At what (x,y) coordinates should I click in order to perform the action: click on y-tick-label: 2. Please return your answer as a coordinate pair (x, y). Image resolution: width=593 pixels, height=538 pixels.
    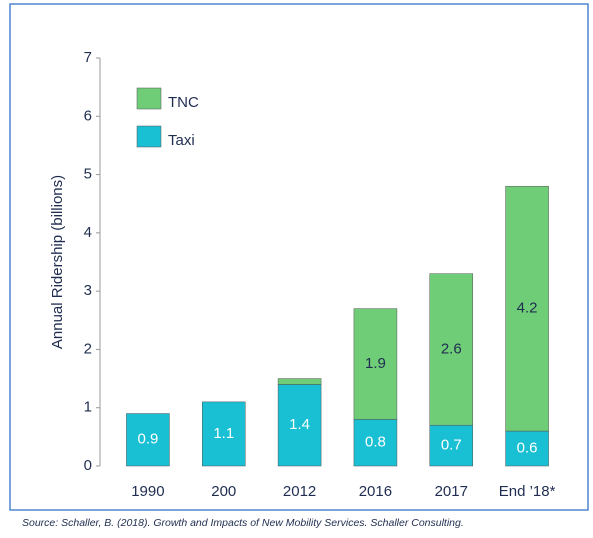
    Looking at the image, I should click on (88, 348).